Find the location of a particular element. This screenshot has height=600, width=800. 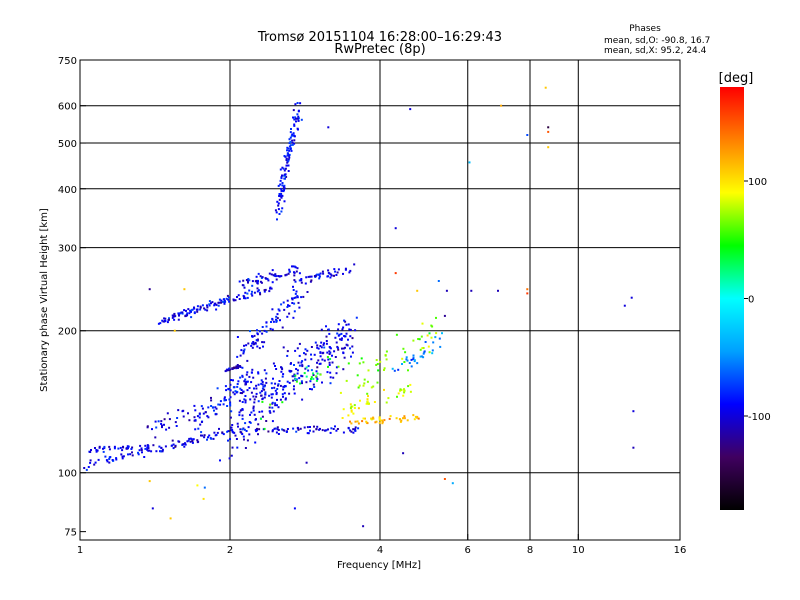

legend-line-x: mean, sd,X: 95.2, 24.4 is located at coordinates (655, 51).